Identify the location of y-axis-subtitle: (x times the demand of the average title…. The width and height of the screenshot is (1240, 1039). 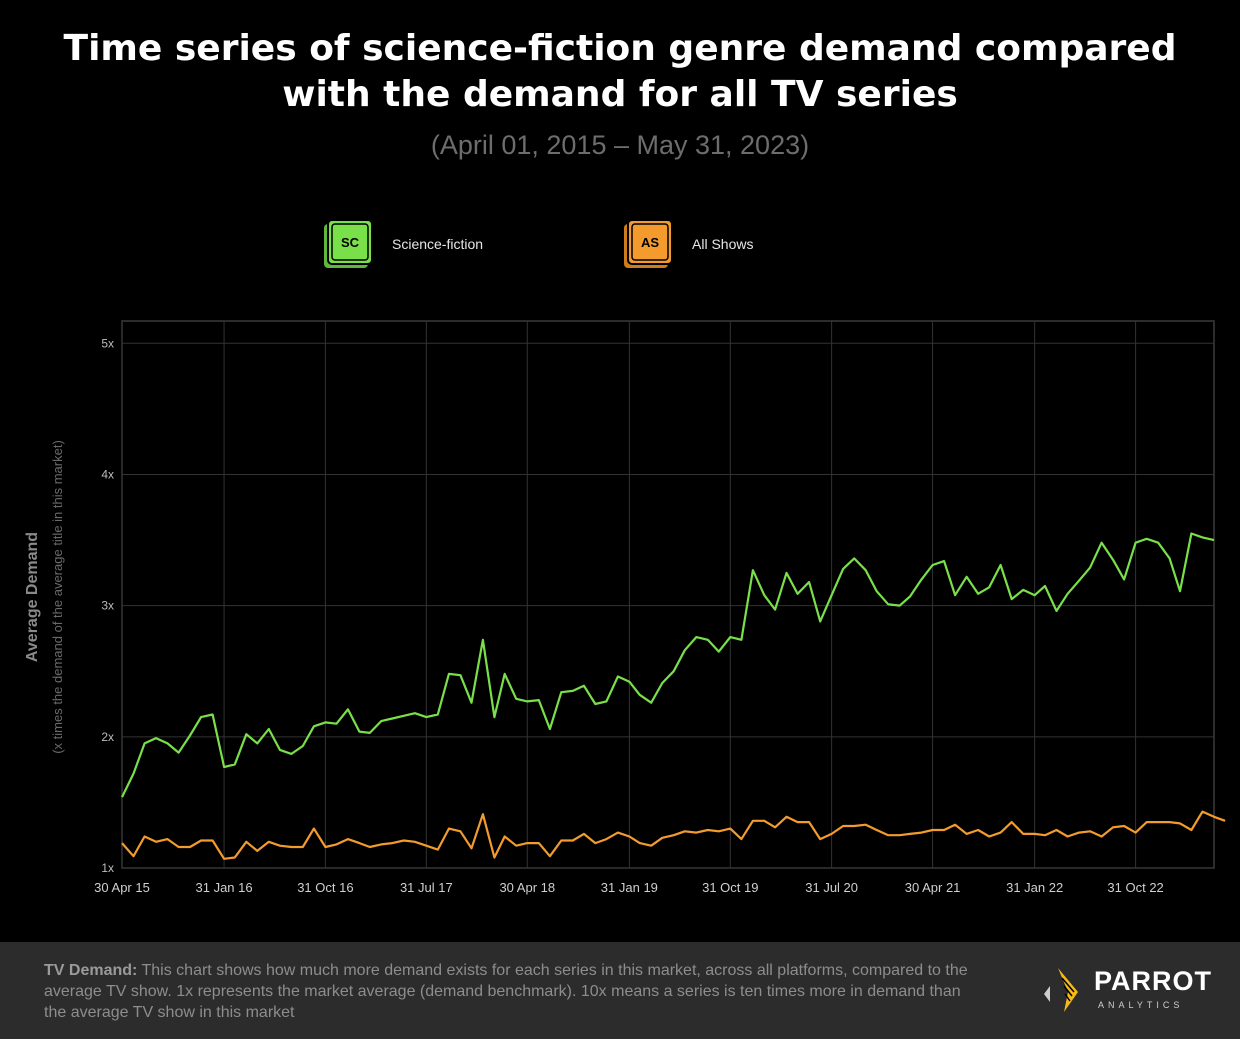
(57, 597).